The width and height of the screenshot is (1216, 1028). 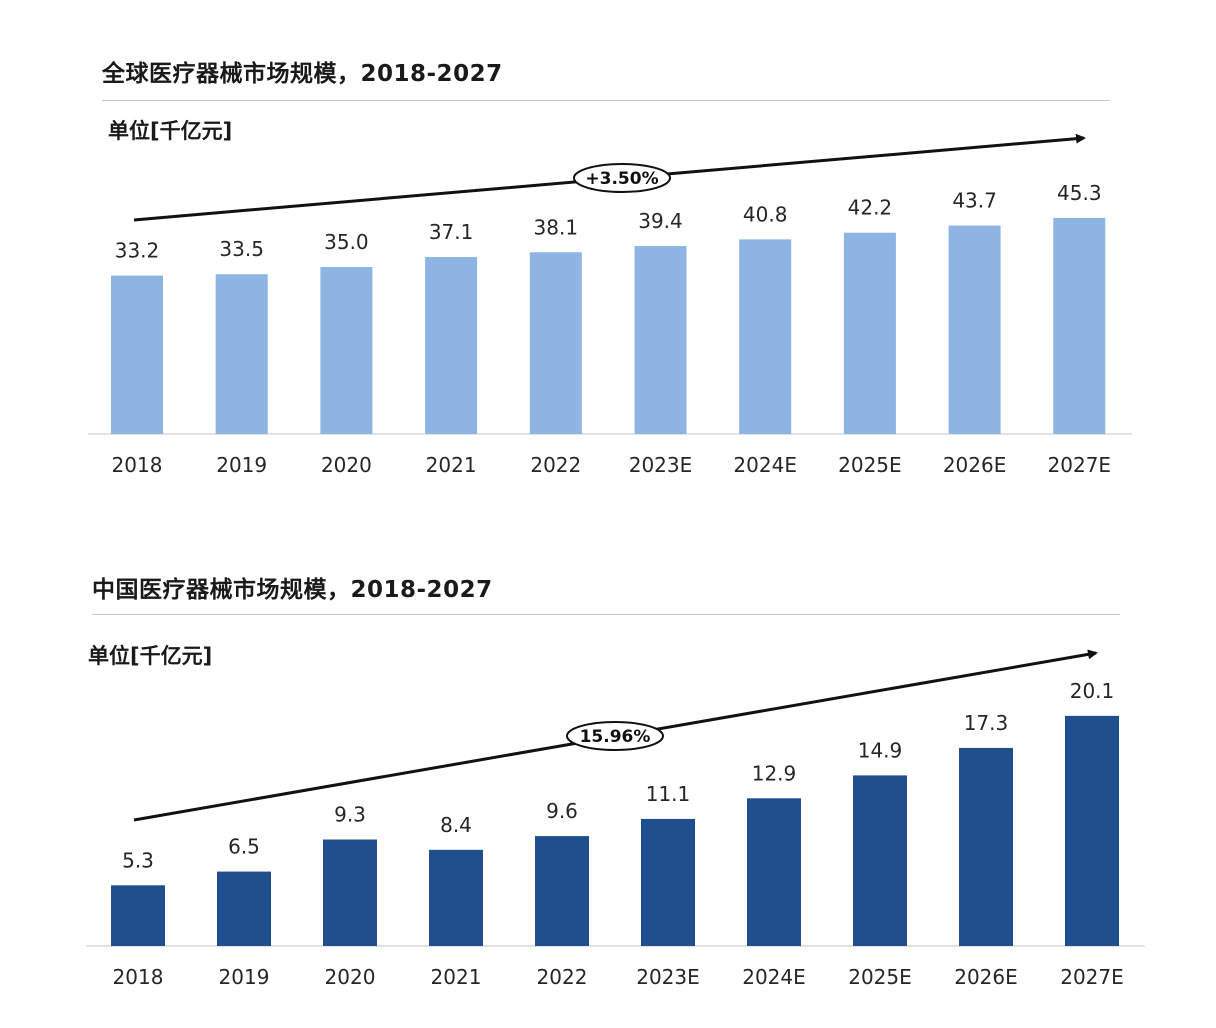 I want to click on value-label-2024E: 40.8, so click(x=765, y=214).